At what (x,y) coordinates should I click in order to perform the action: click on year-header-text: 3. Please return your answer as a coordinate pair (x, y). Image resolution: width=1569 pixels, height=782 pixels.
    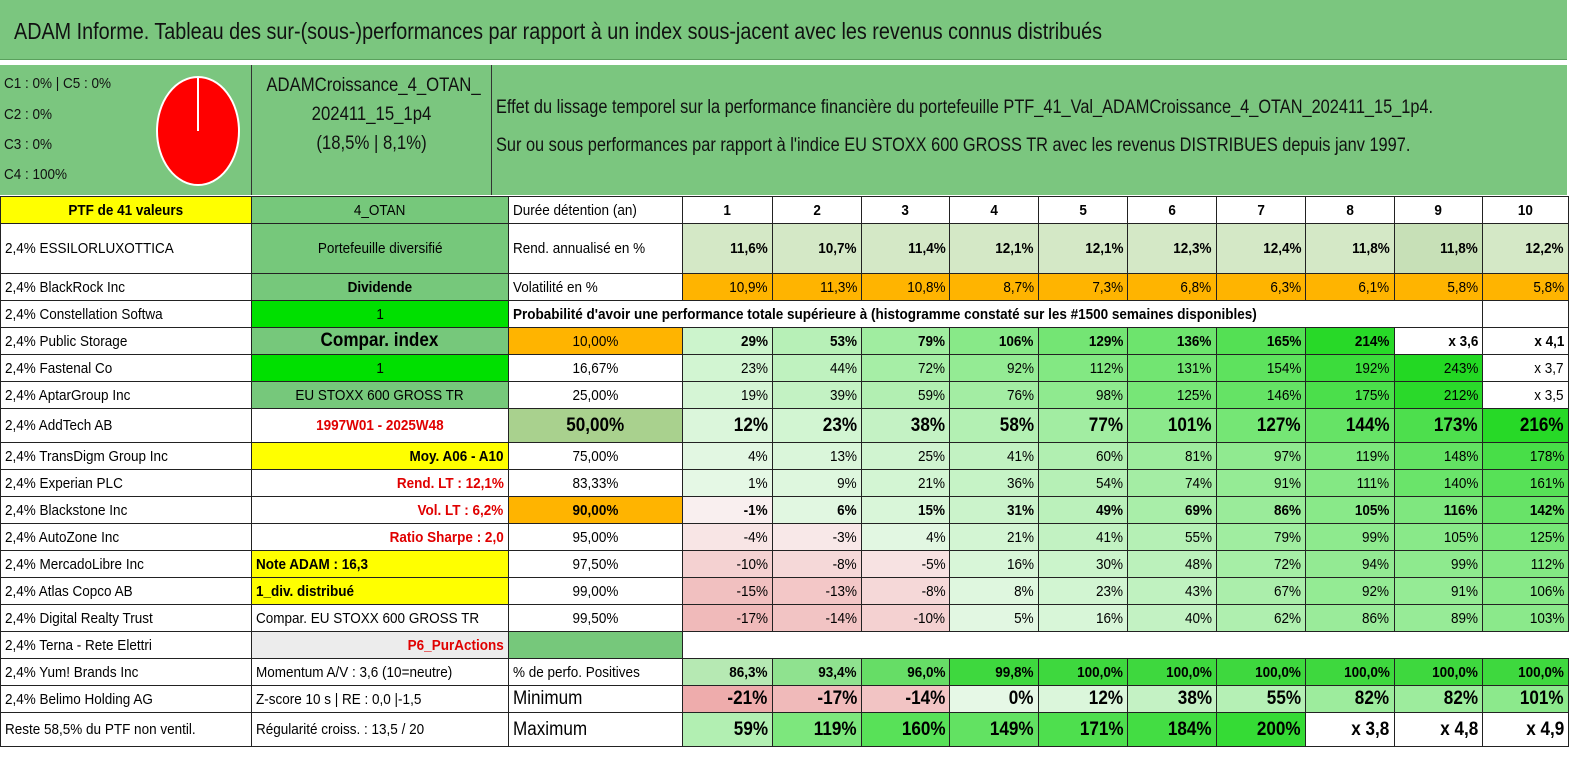
    Looking at the image, I should click on (905, 210).